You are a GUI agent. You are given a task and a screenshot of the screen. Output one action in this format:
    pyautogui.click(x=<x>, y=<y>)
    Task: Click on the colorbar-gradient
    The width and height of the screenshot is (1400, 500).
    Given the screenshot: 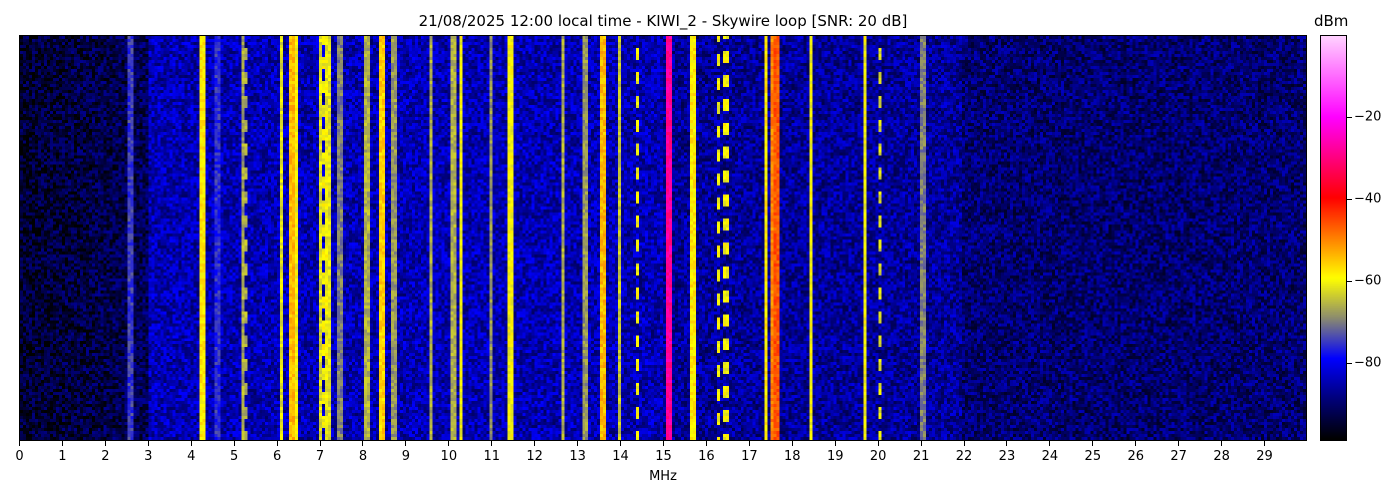 What is the action you would take?
    pyautogui.click(x=1333, y=238)
    